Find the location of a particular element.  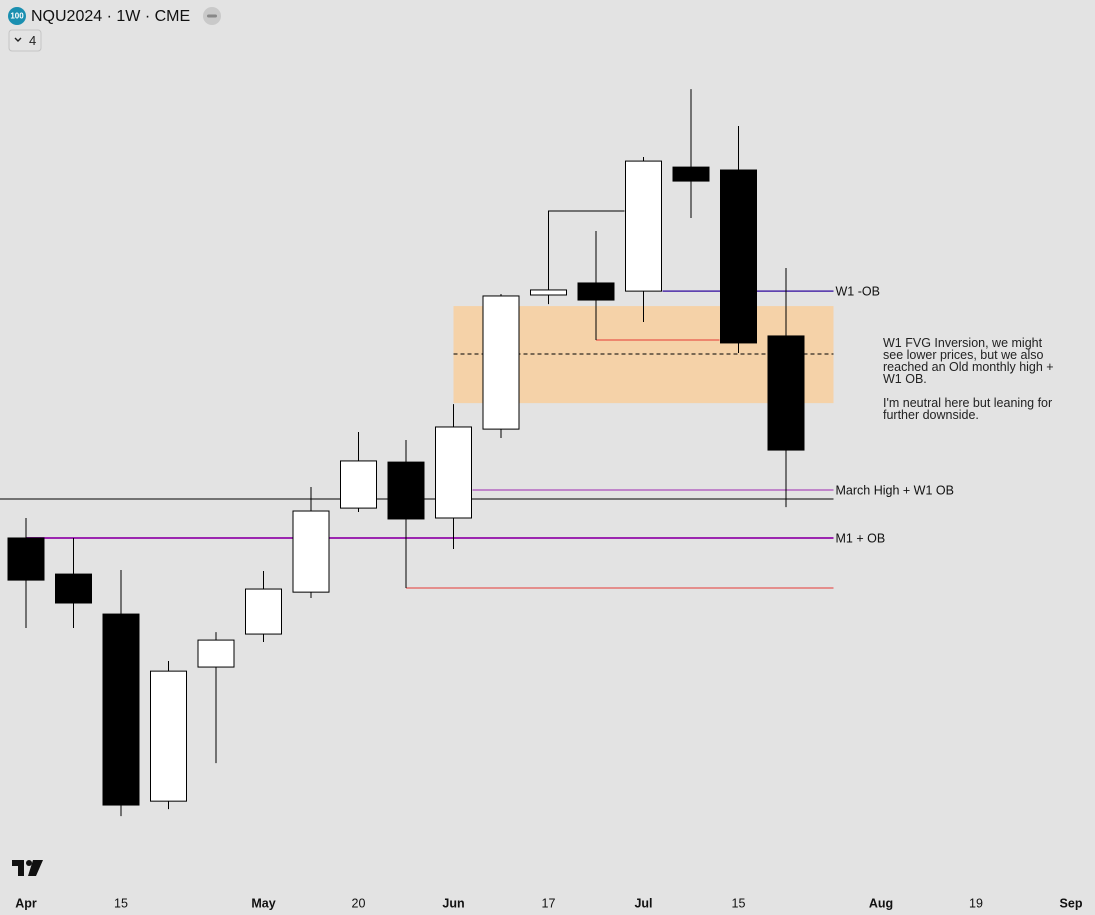

level-label: W1 -OB is located at coordinates (858, 291).